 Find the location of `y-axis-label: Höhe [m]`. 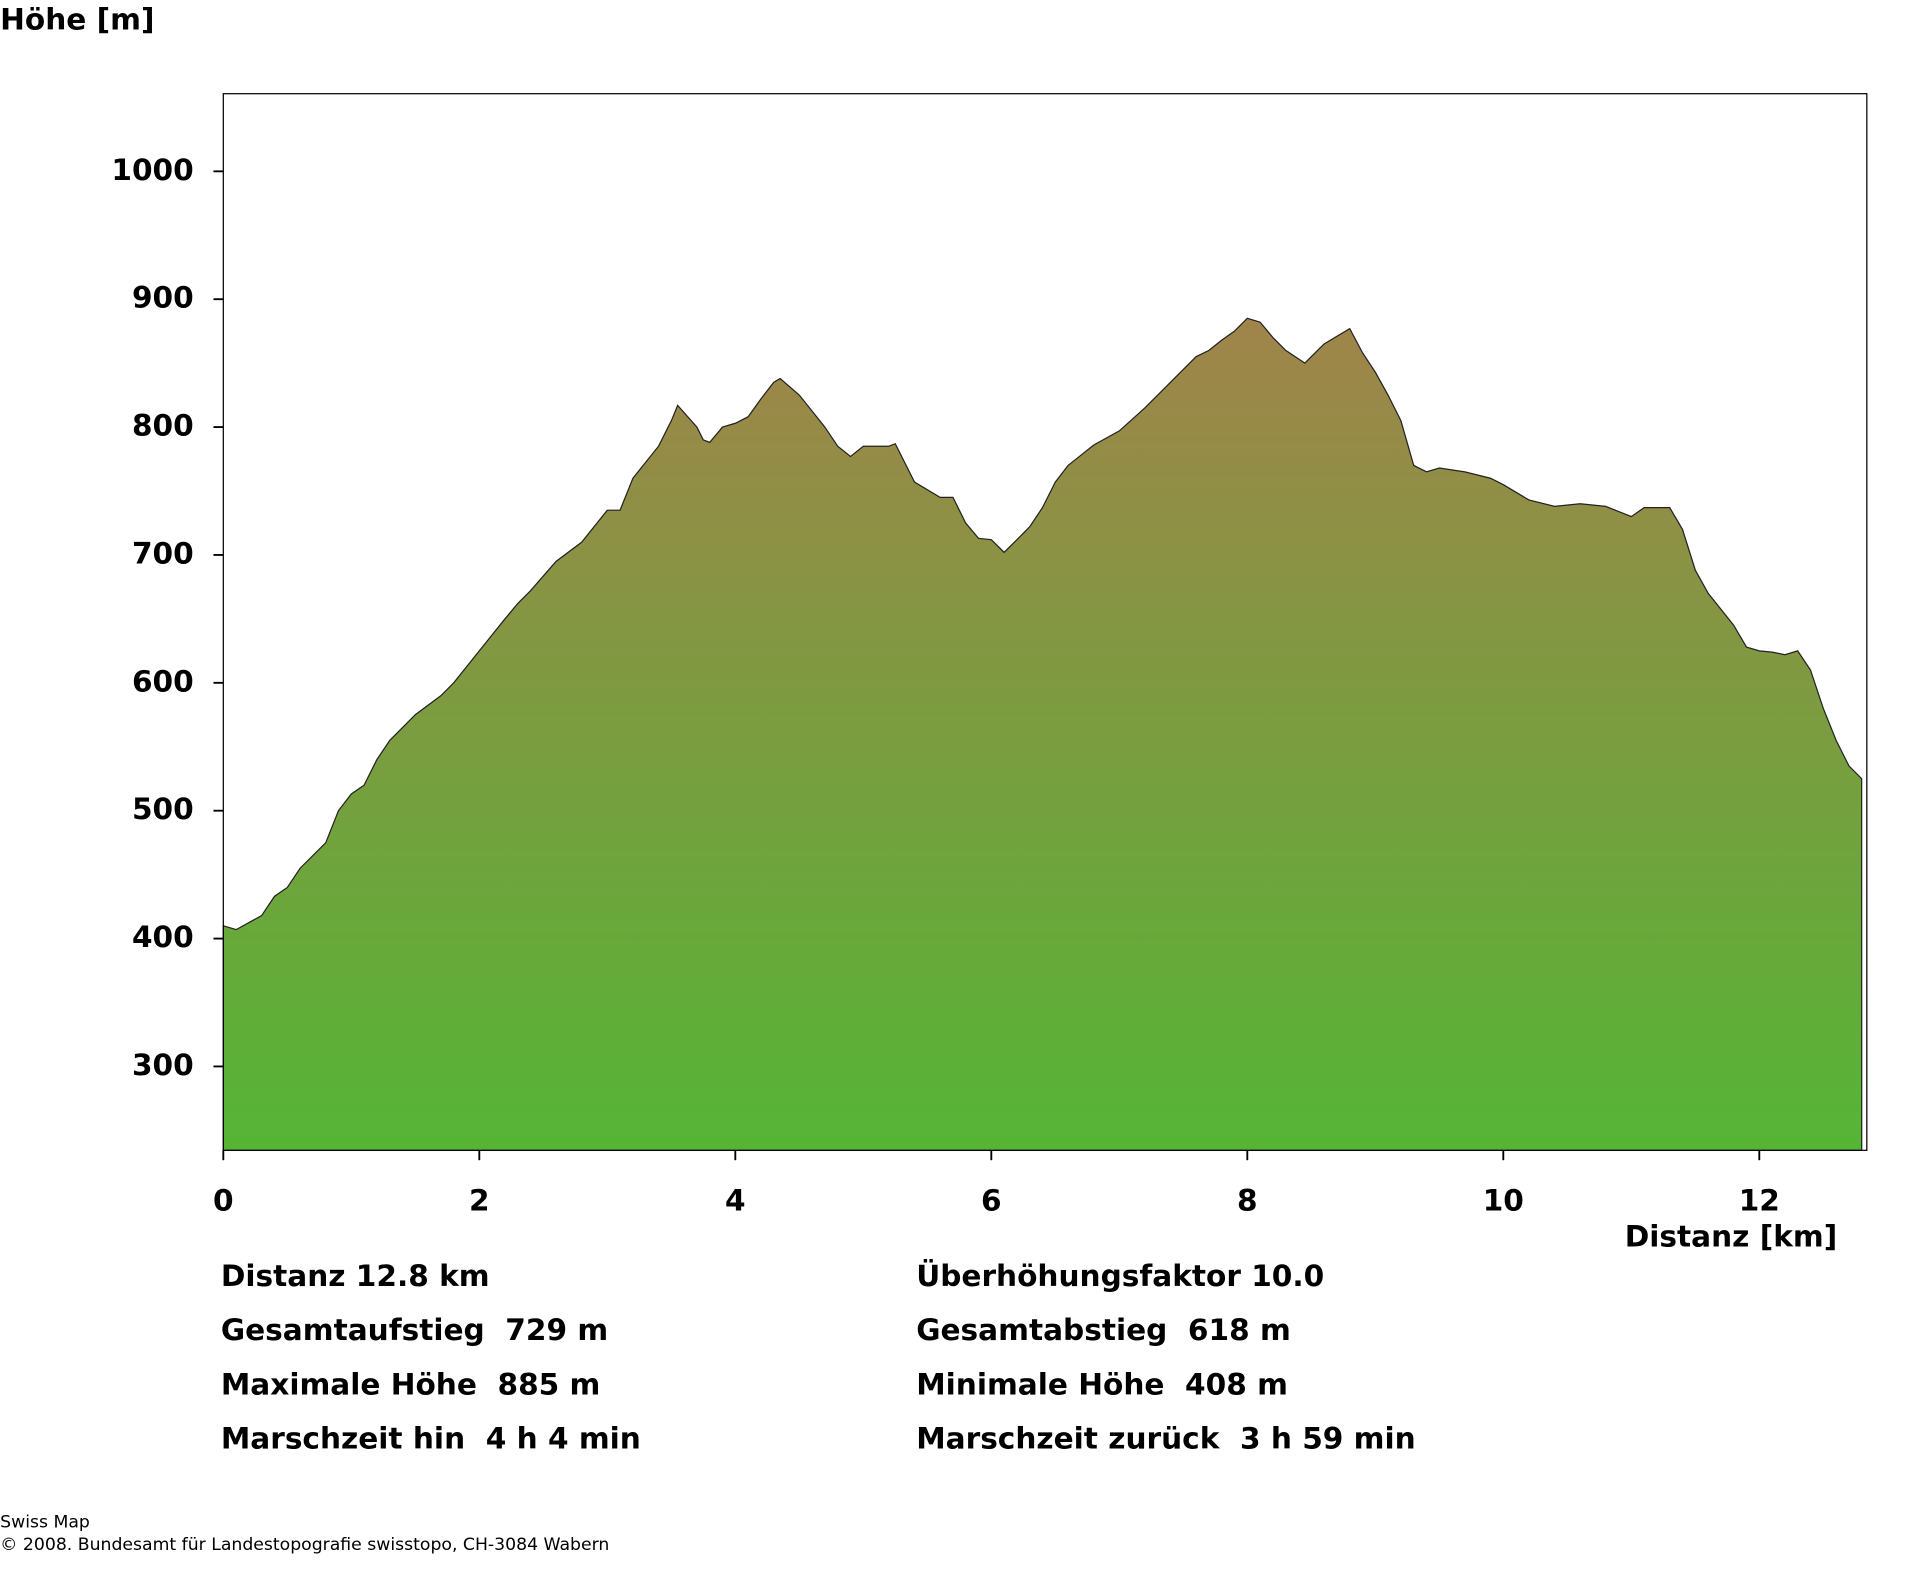

y-axis-label: Höhe [m] is located at coordinates (77, 19).